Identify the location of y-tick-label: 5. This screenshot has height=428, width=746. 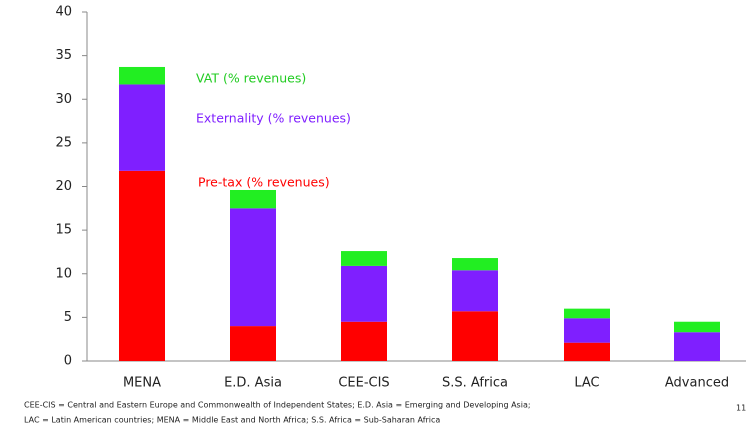
(68, 317).